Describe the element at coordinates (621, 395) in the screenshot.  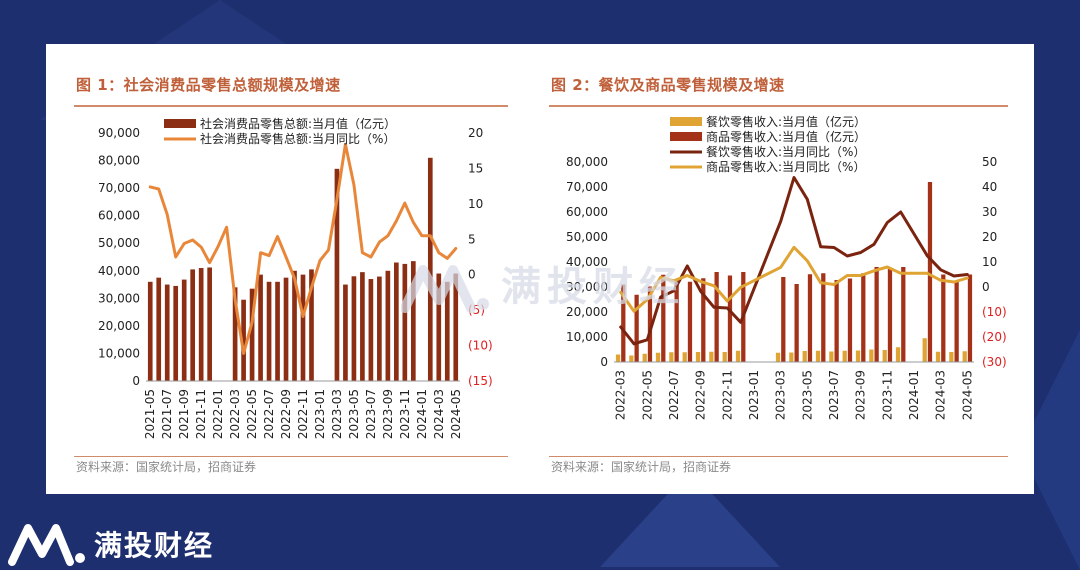
I see `chart2-x-tick: 2022-03` at that location.